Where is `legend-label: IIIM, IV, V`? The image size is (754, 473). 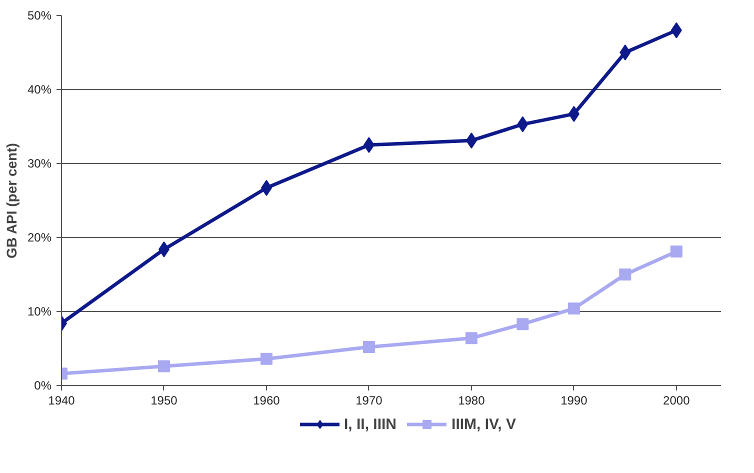
legend-label: IIIM, IV, V is located at coordinates (484, 424).